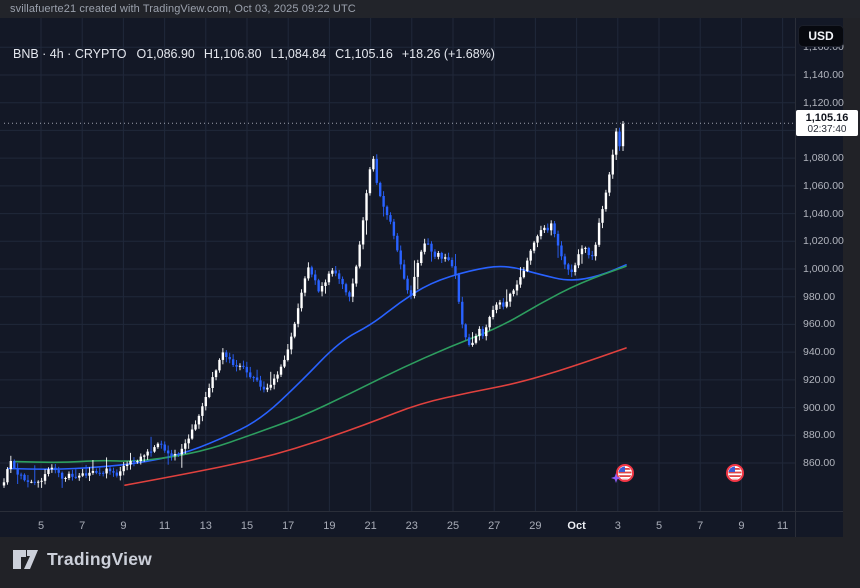  I want to click on price-tick-label: 1,120.00, so click(823, 102).